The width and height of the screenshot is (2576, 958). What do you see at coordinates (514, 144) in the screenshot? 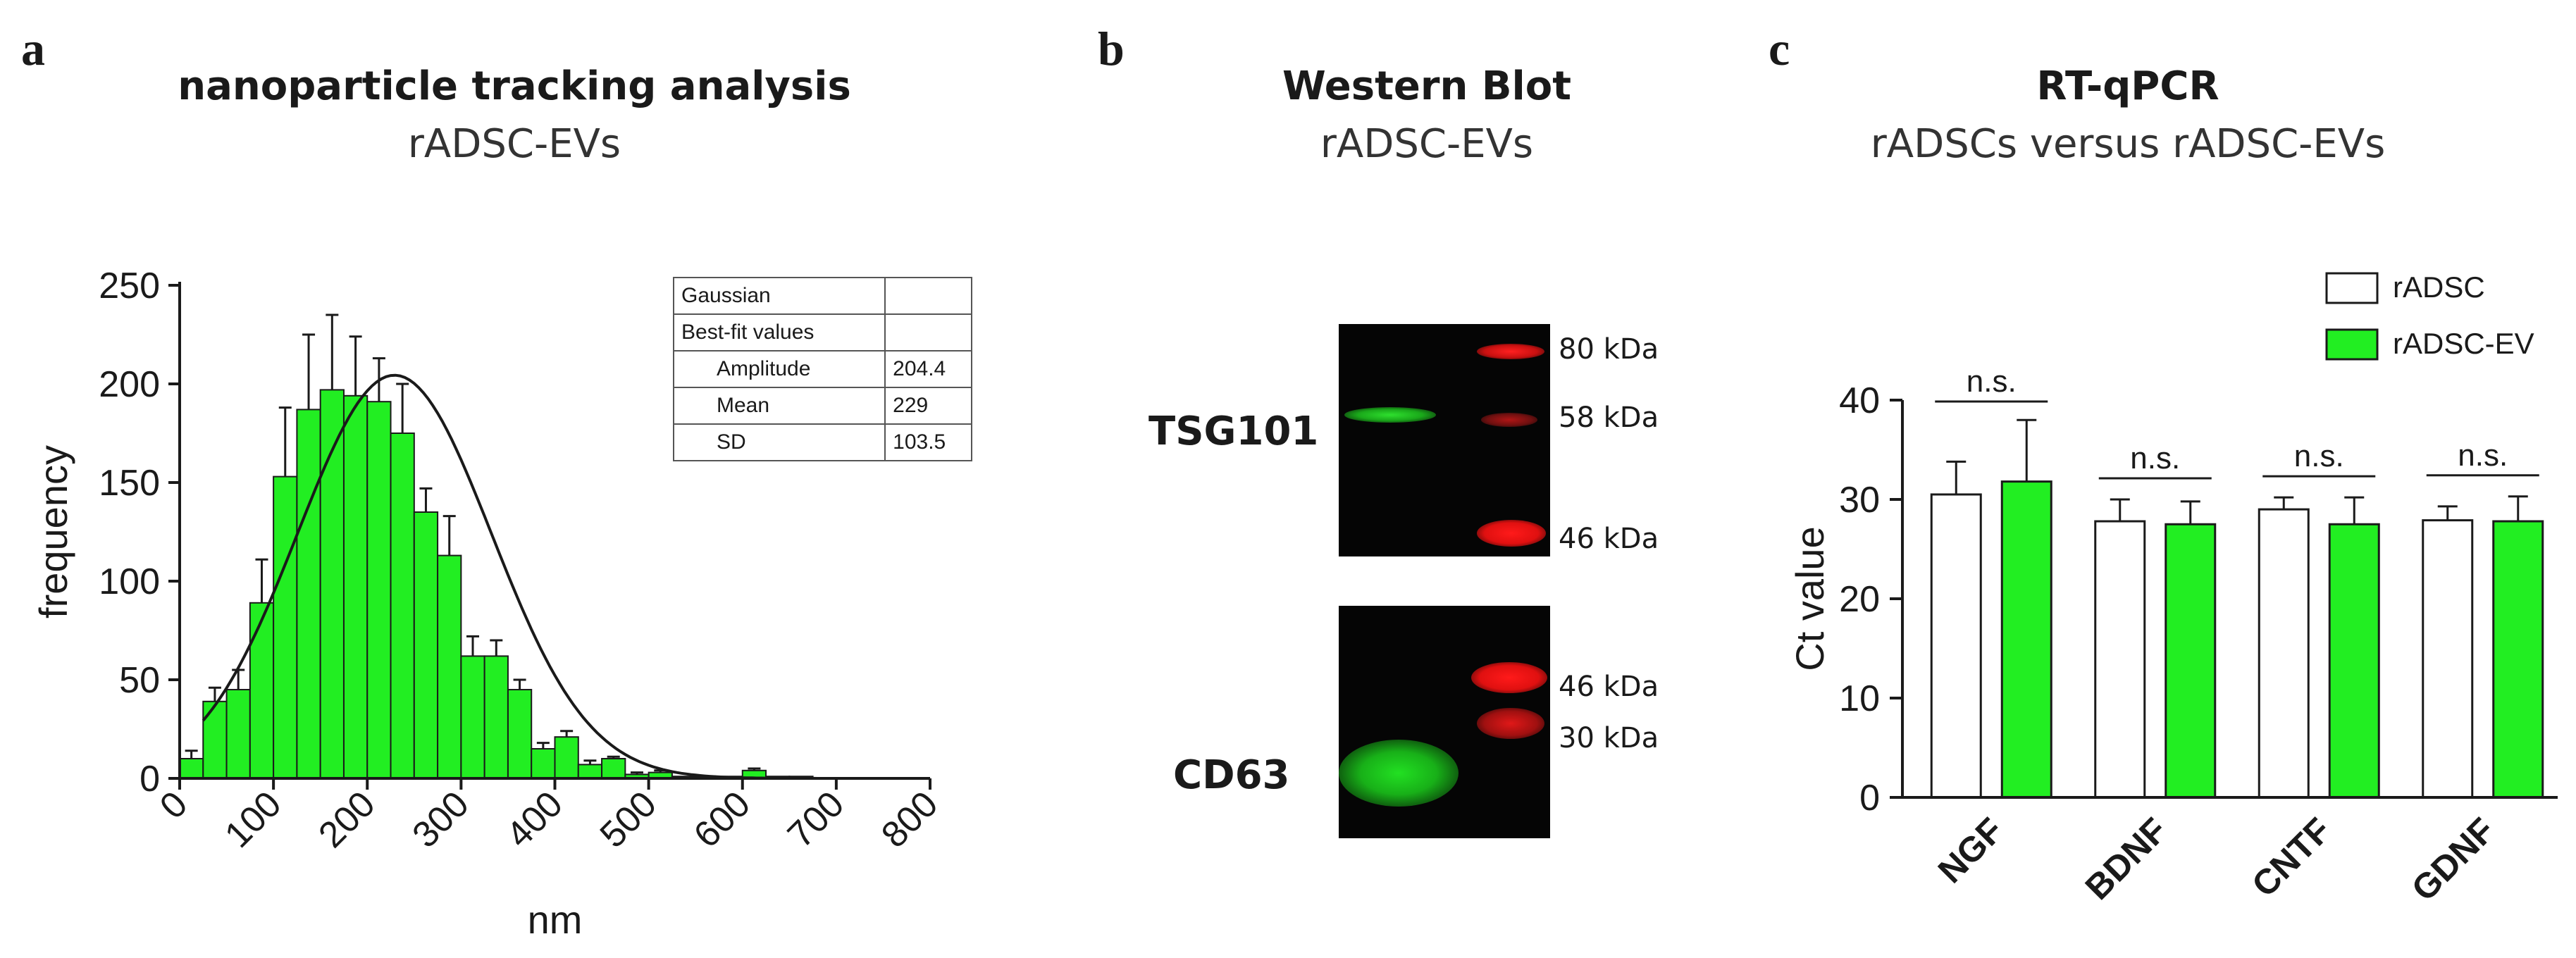
I see `panel-a-subtitle: rADSC-EVs` at bounding box center [514, 144].